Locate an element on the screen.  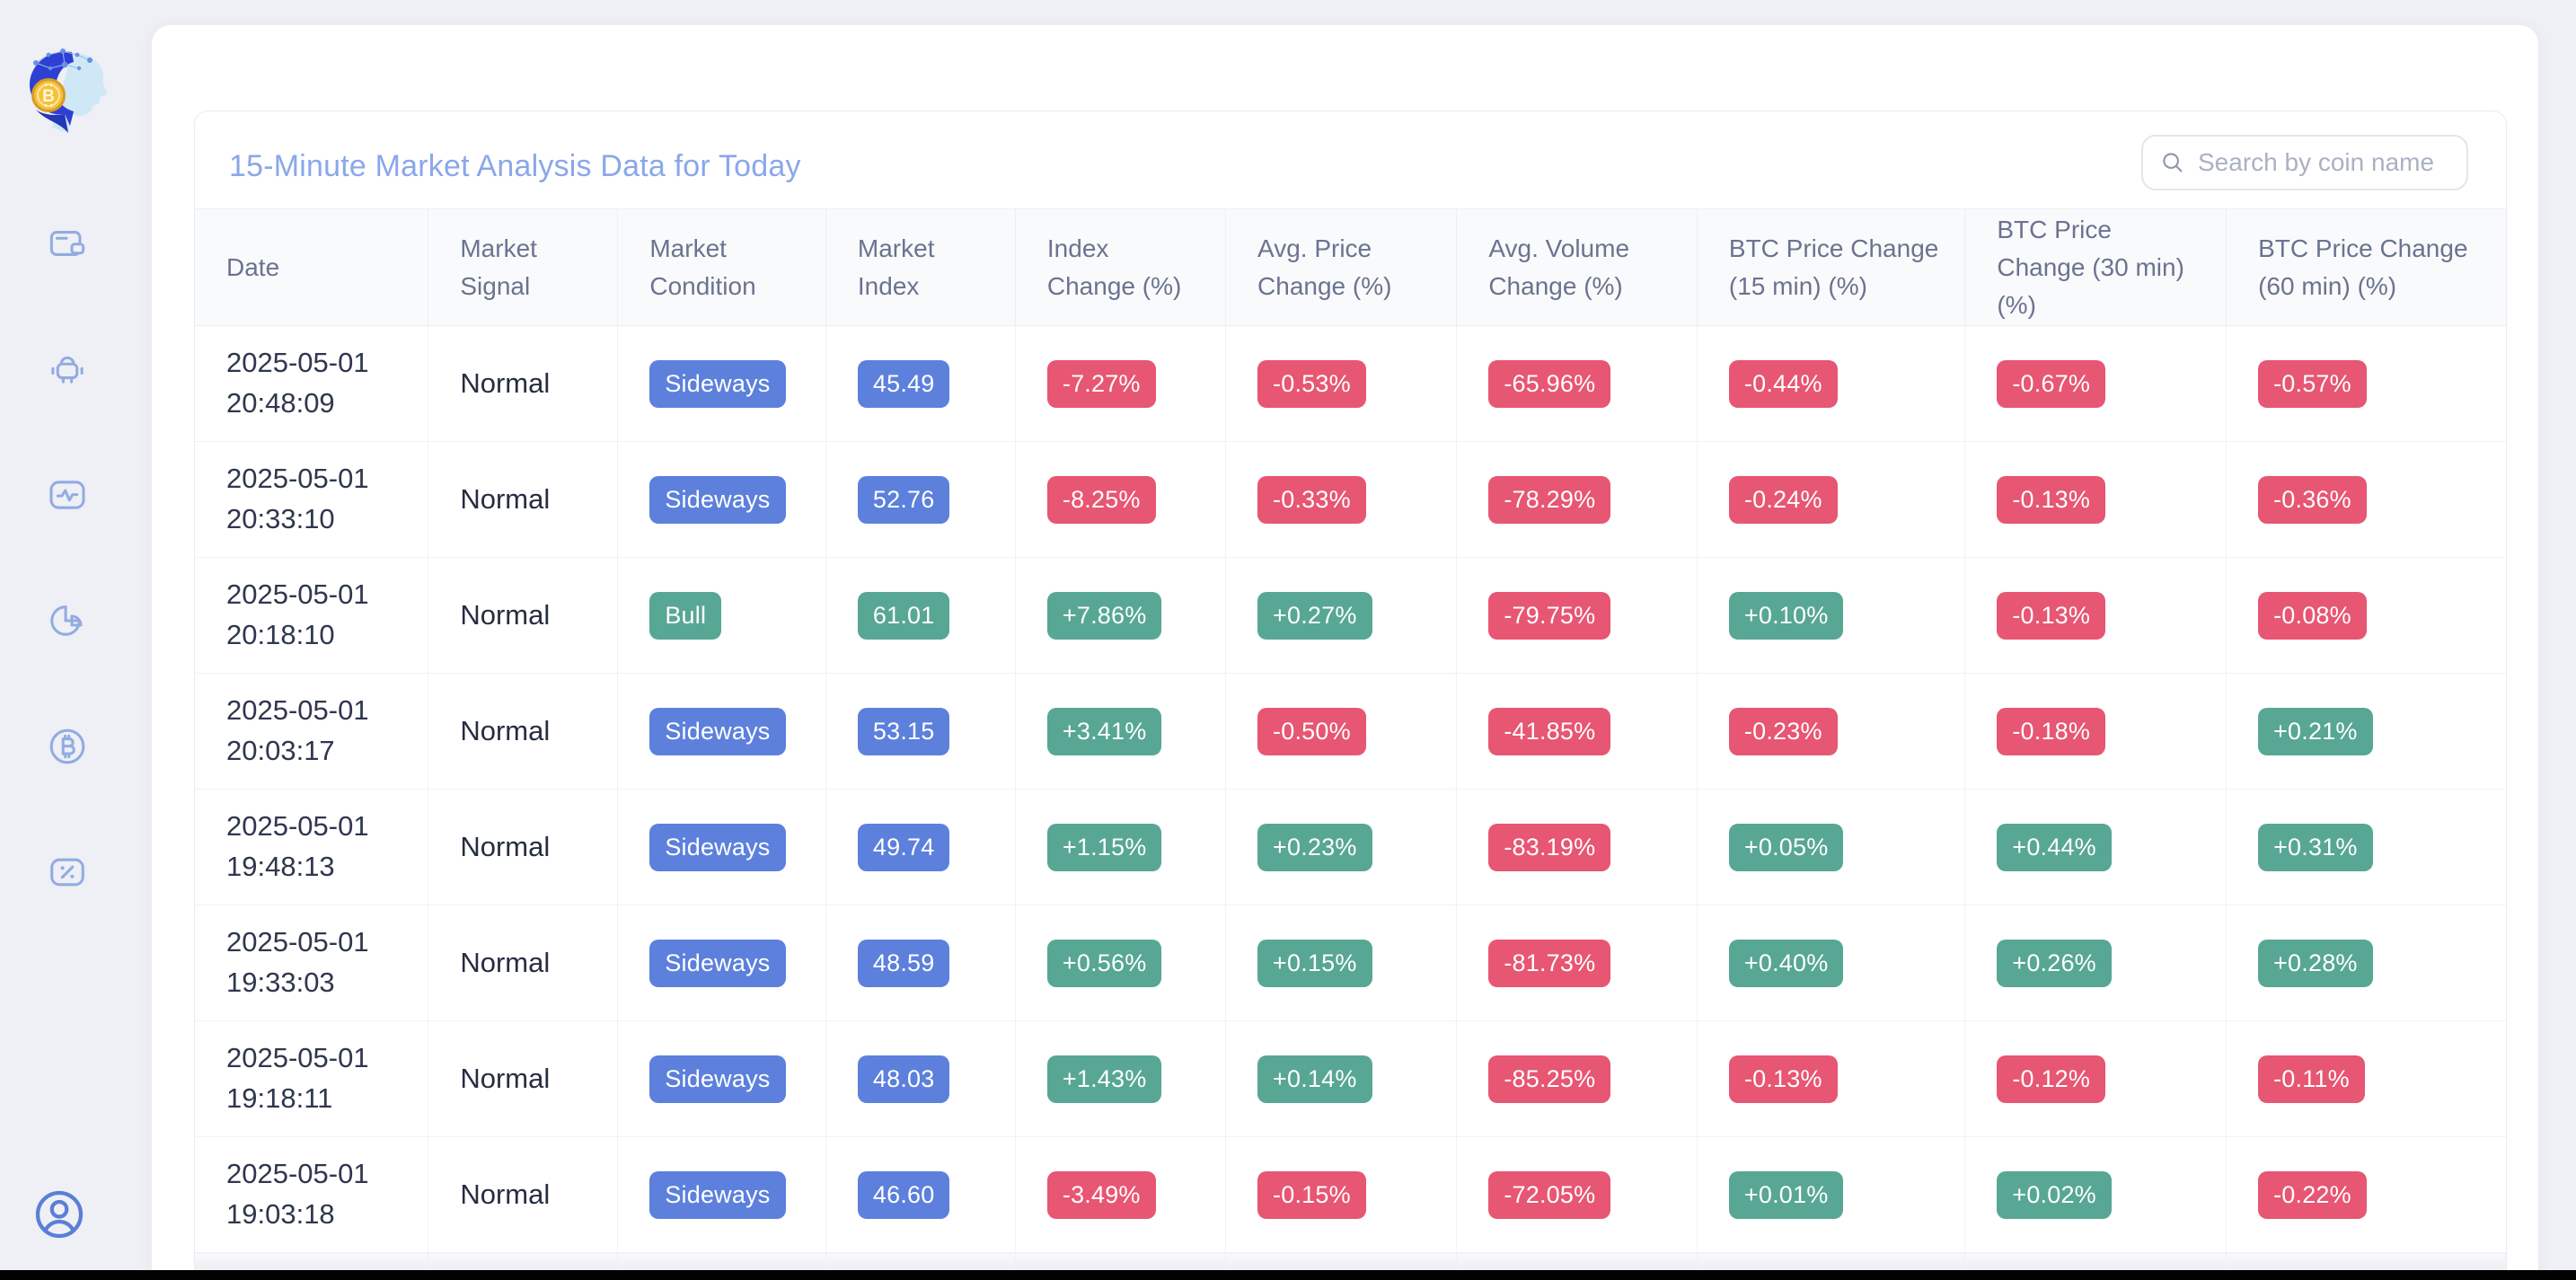
column-header: BTC Price Change (30 min) (%) is located at coordinates (2096, 267).